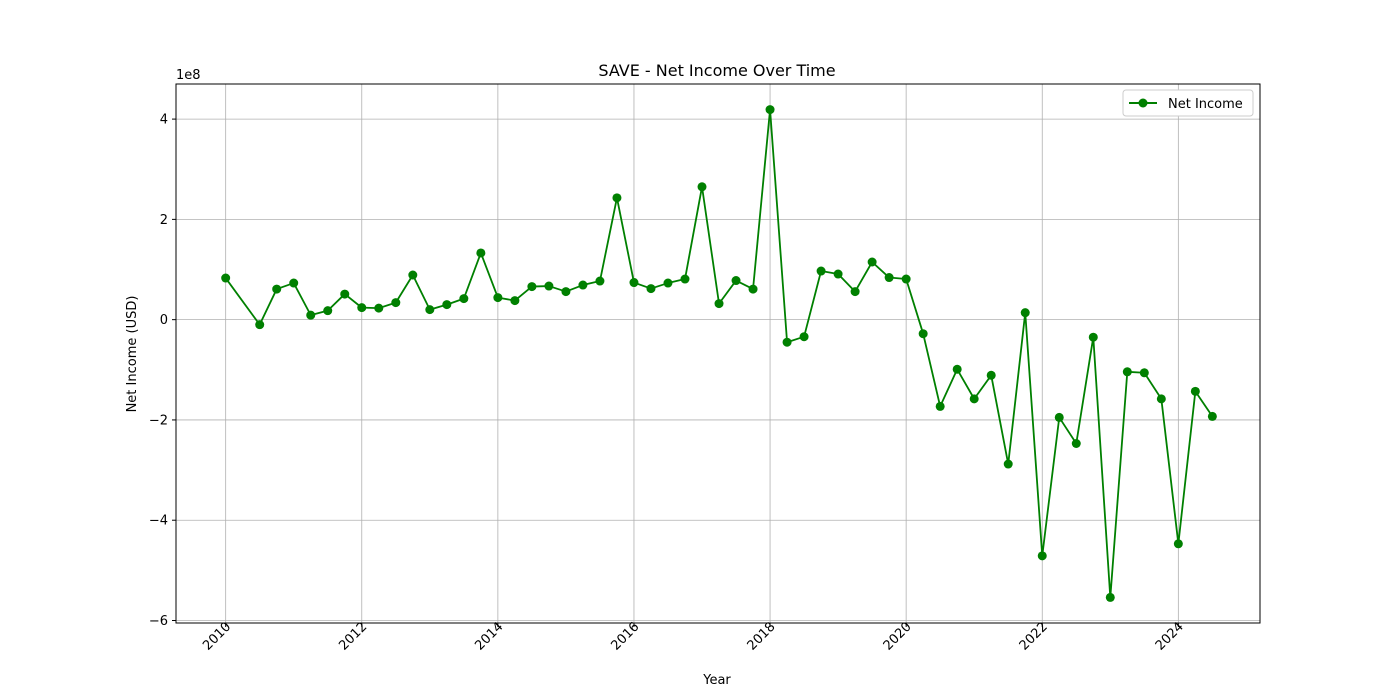 This screenshot has width=1400, height=700. What do you see at coordinates (164, 220) in the screenshot?
I see `y-tick-label: 2` at bounding box center [164, 220].